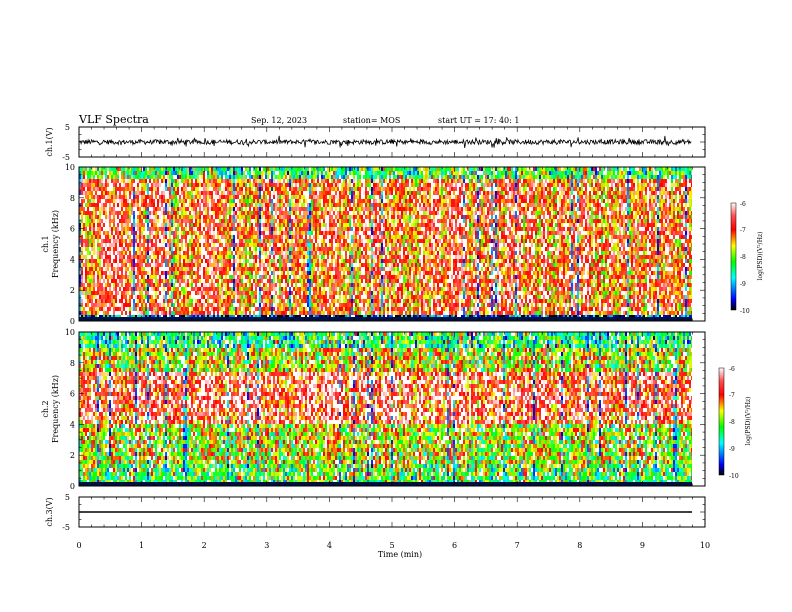 The image size is (792, 612). I want to click on cb1-tick-1: -7, so click(743, 230).